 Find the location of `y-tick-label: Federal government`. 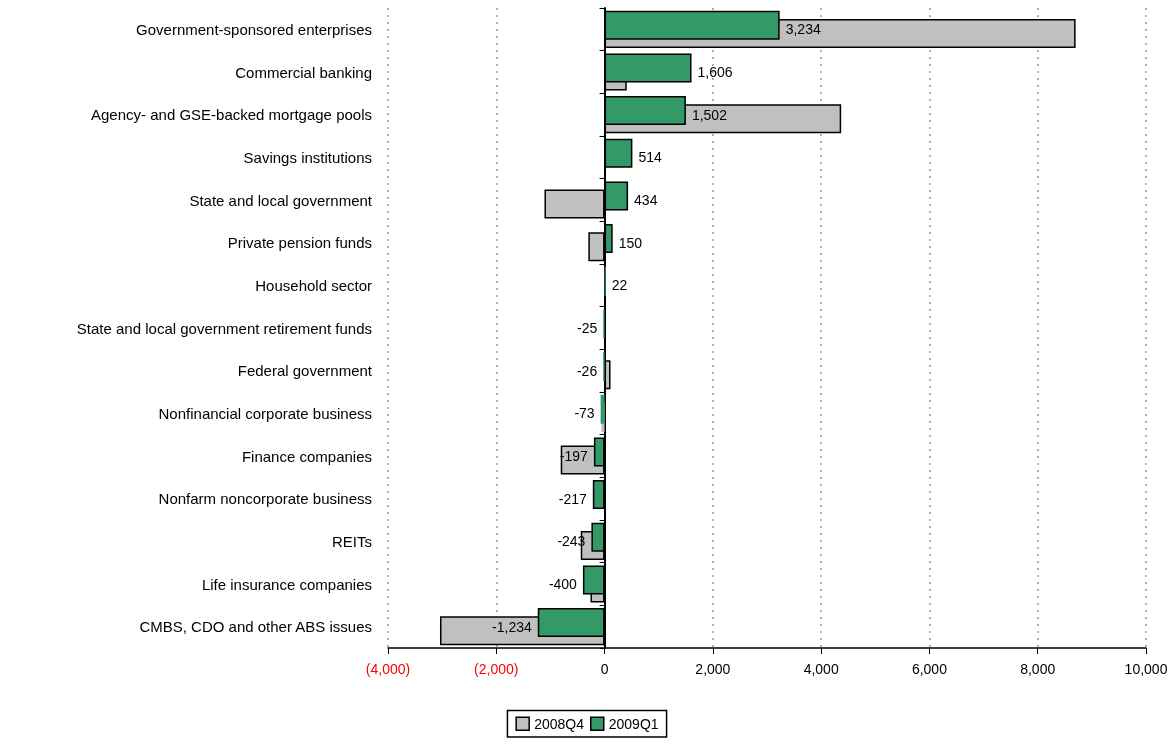

y-tick-label: Federal government is located at coordinates (305, 371).